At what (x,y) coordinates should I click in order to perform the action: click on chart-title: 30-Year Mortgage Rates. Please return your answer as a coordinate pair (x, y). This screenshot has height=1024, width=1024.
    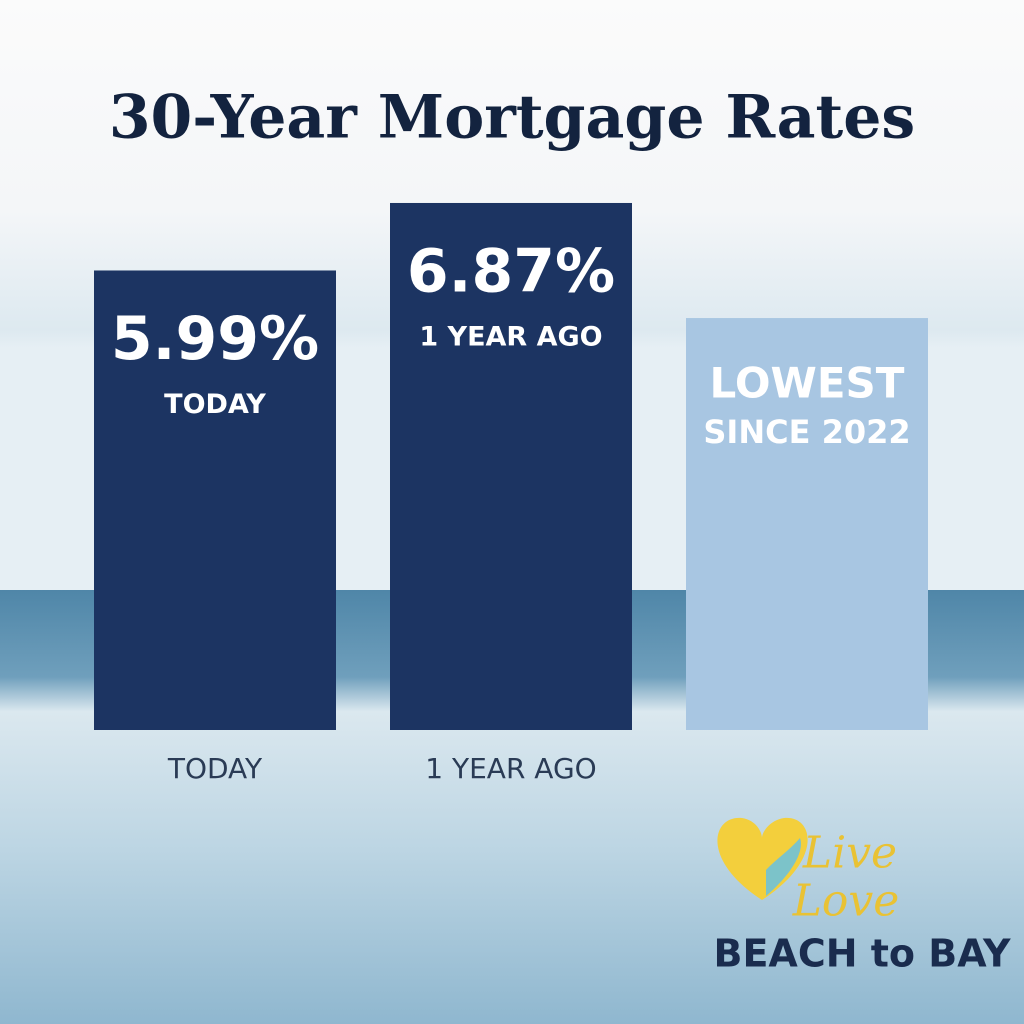
    Looking at the image, I should click on (512, 118).